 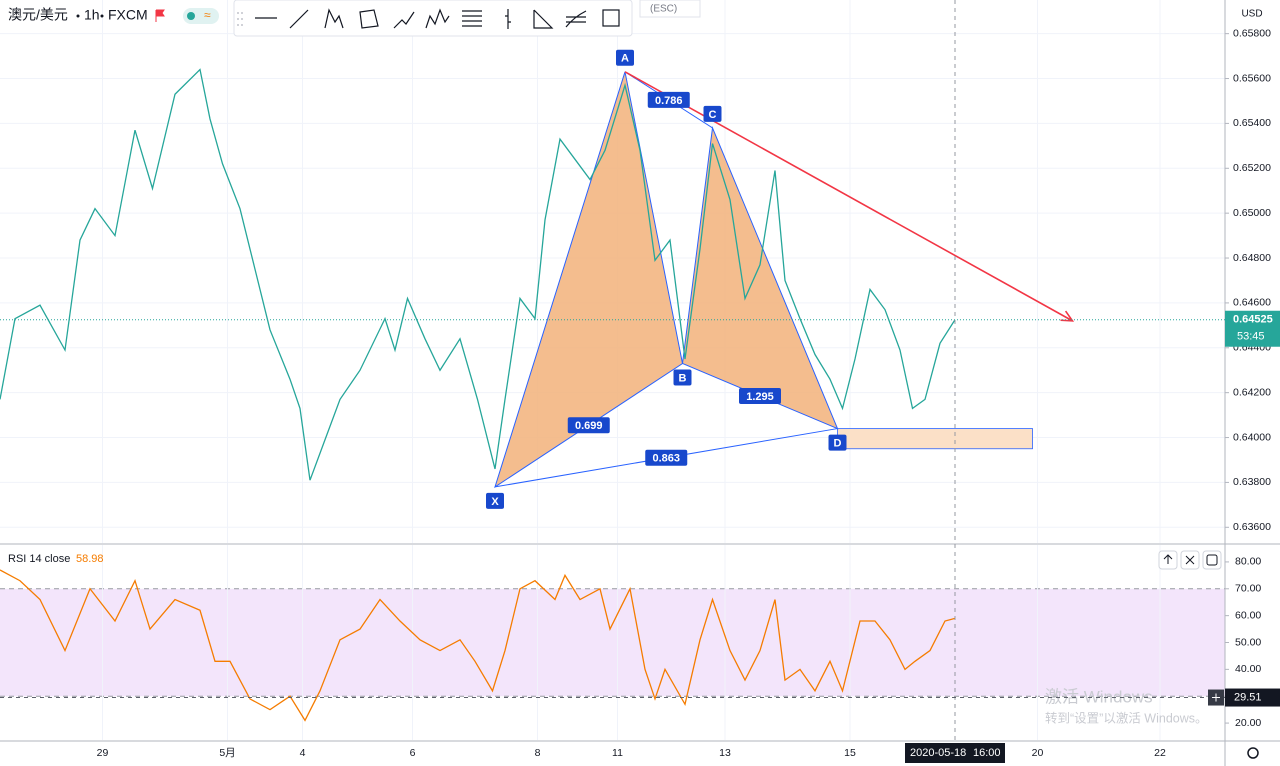 I want to click on tool-polygon, so click(x=369, y=19).